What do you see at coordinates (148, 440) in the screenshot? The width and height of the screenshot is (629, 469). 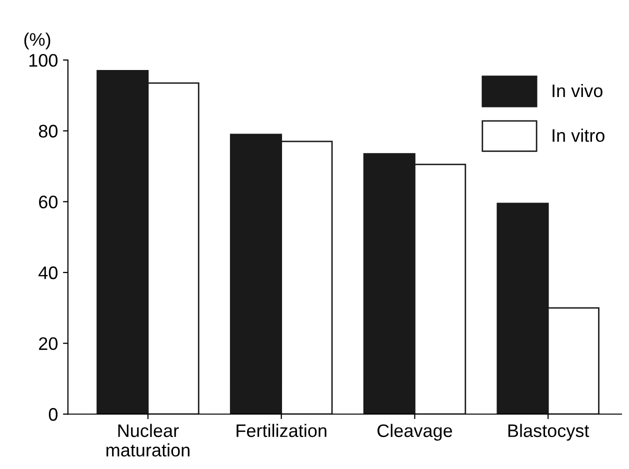 I see `x-tick-label: Nuclear maturation` at bounding box center [148, 440].